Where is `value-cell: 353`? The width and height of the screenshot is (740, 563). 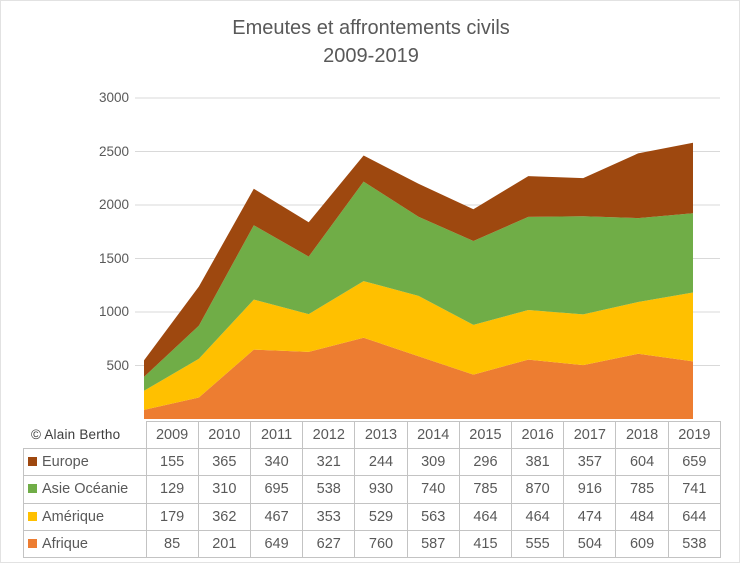
value-cell: 353 is located at coordinates (329, 516).